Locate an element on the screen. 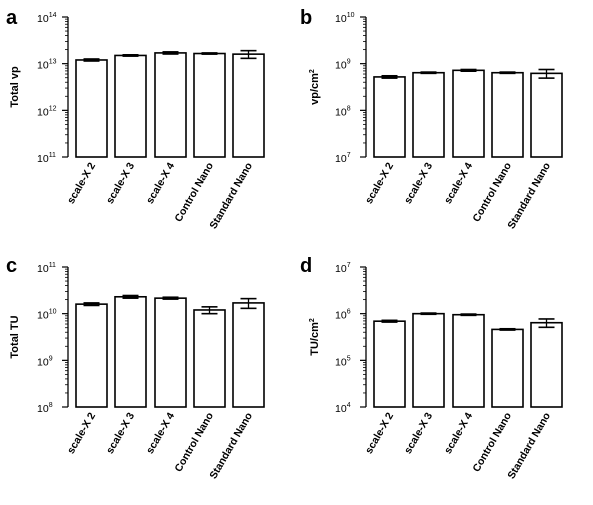 The height and width of the screenshot is (505, 593). y-axis-title: Total TU is located at coordinates (15, 336).